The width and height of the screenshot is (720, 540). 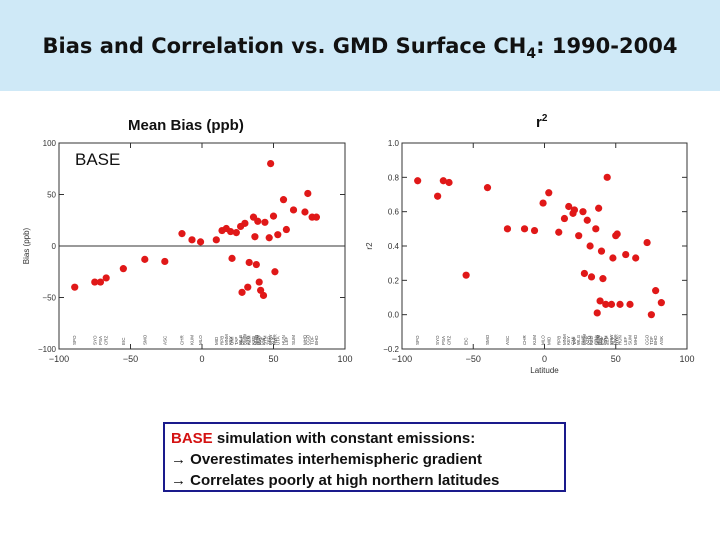 What do you see at coordinates (49, 298) in the screenshot?
I see `chart1-ytick-label: −50` at bounding box center [49, 298].